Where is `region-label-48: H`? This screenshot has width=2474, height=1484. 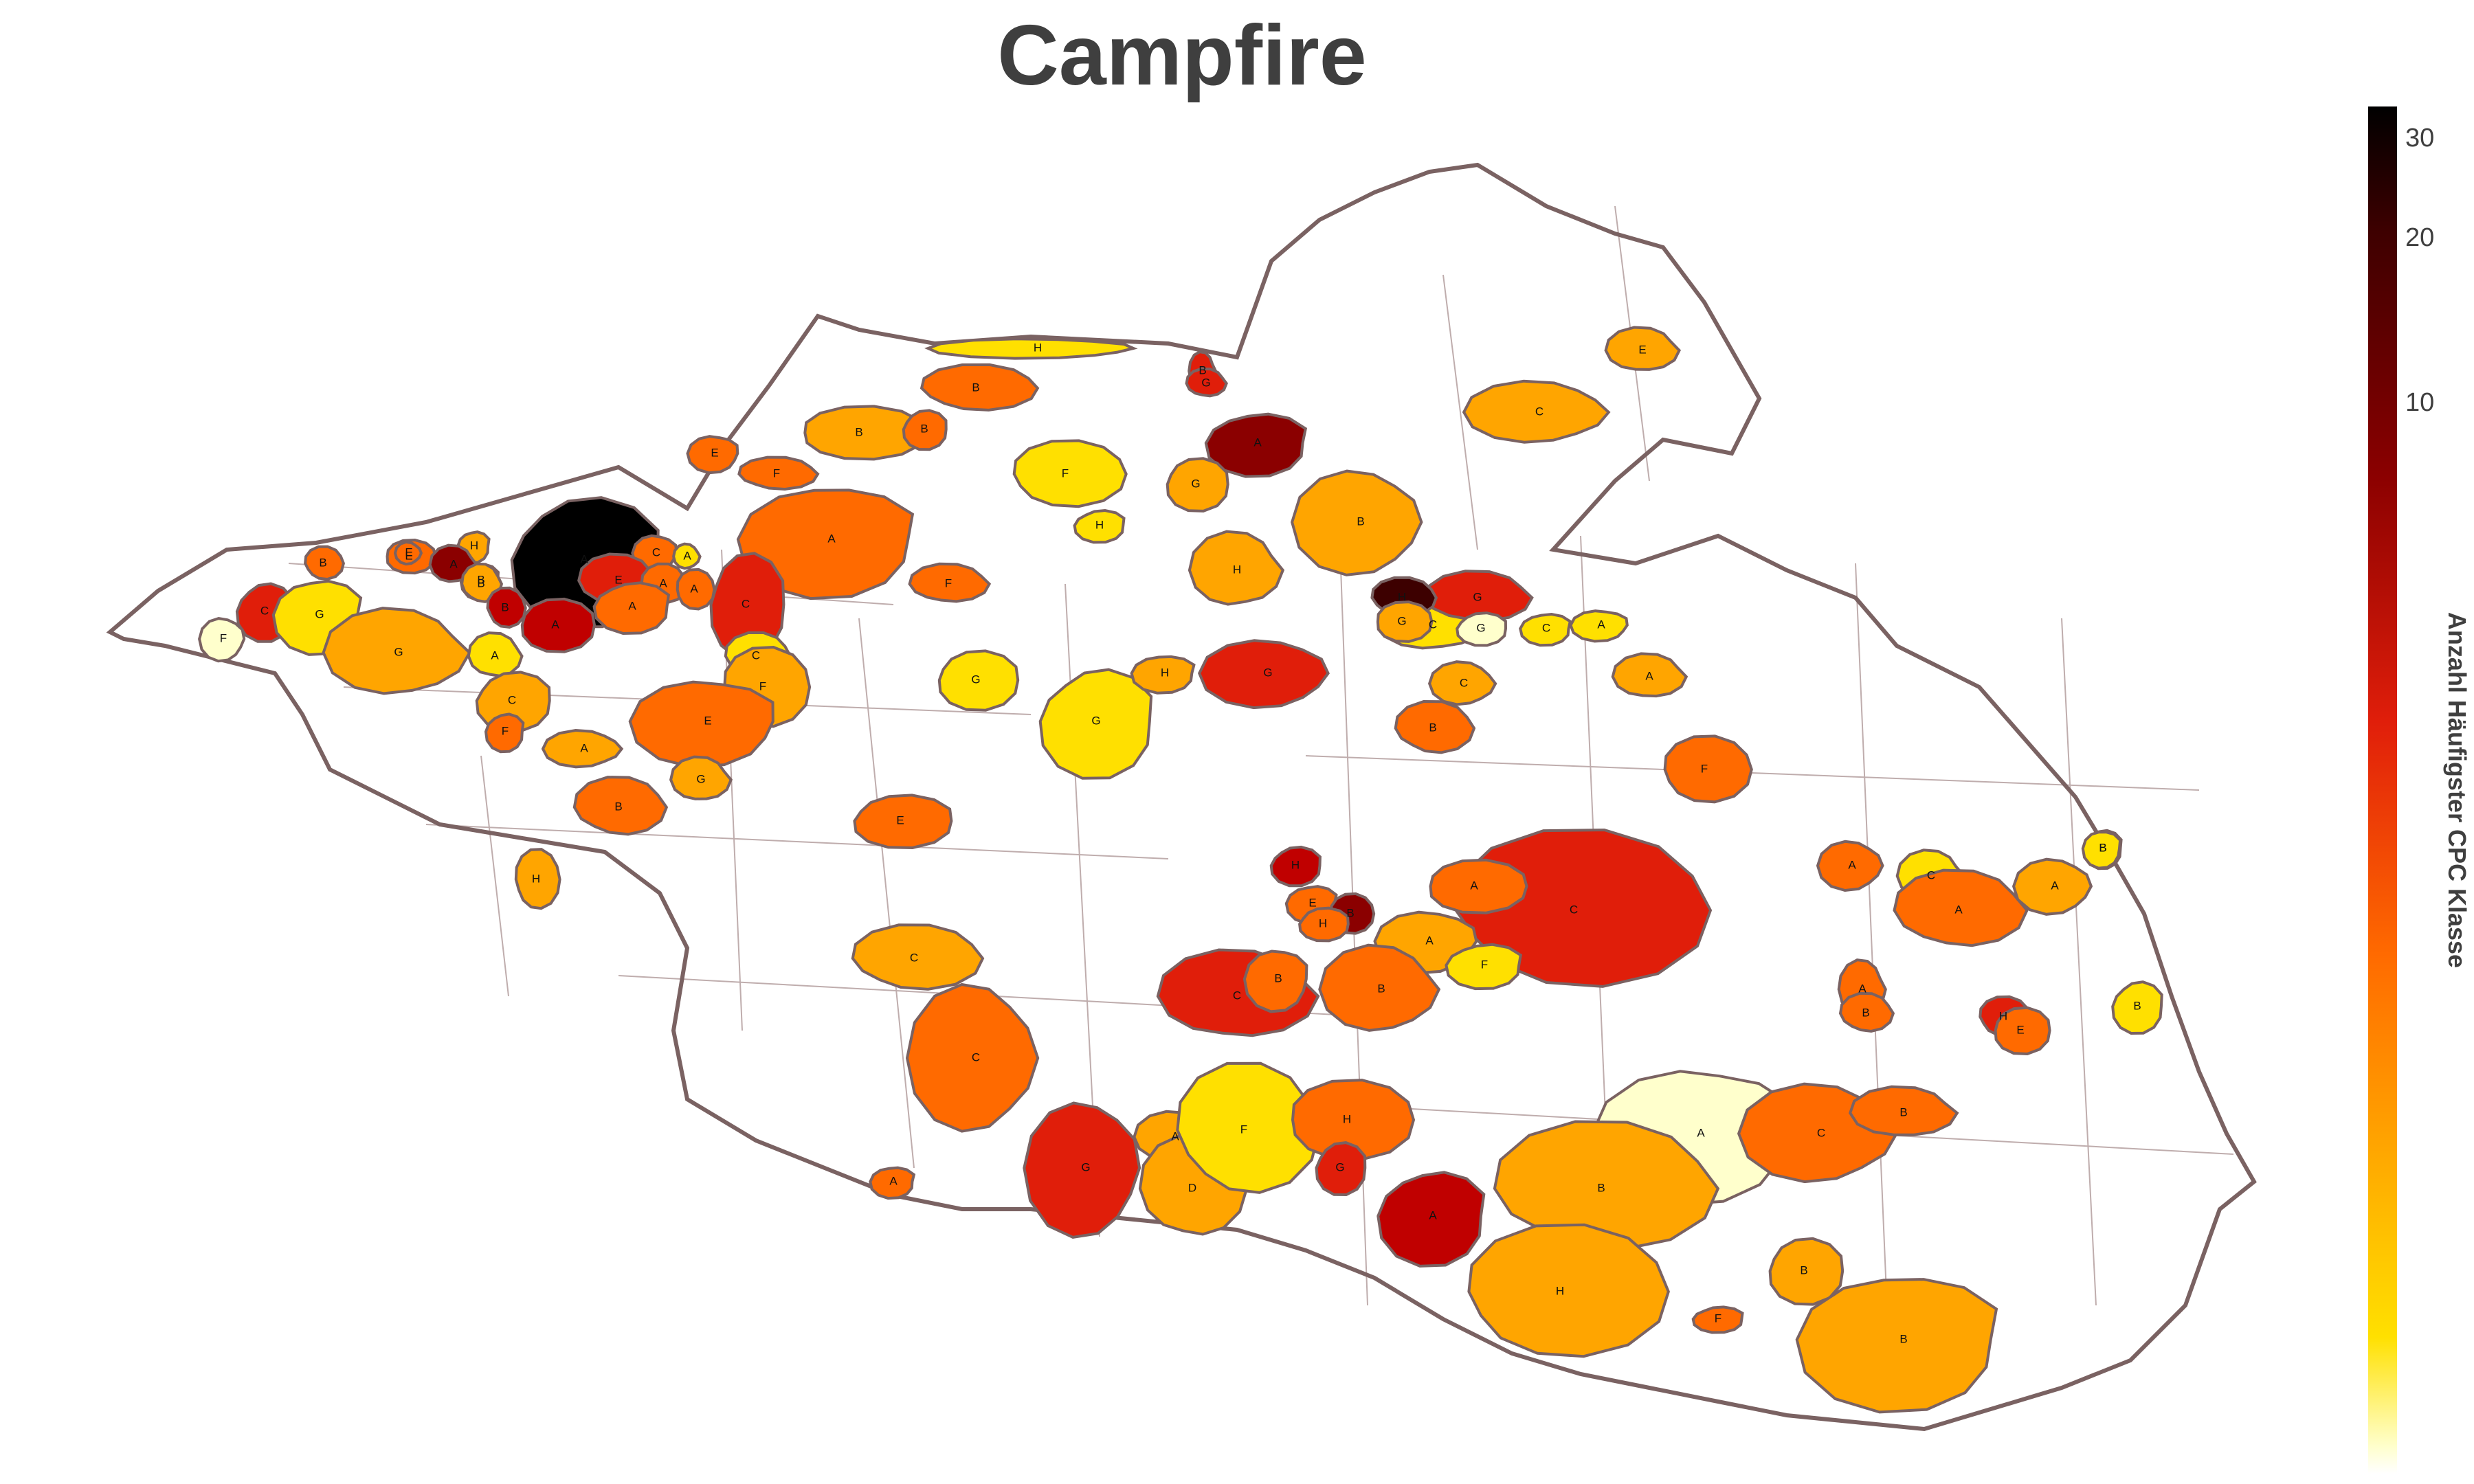
region-label-48: H is located at coordinates (536, 878).